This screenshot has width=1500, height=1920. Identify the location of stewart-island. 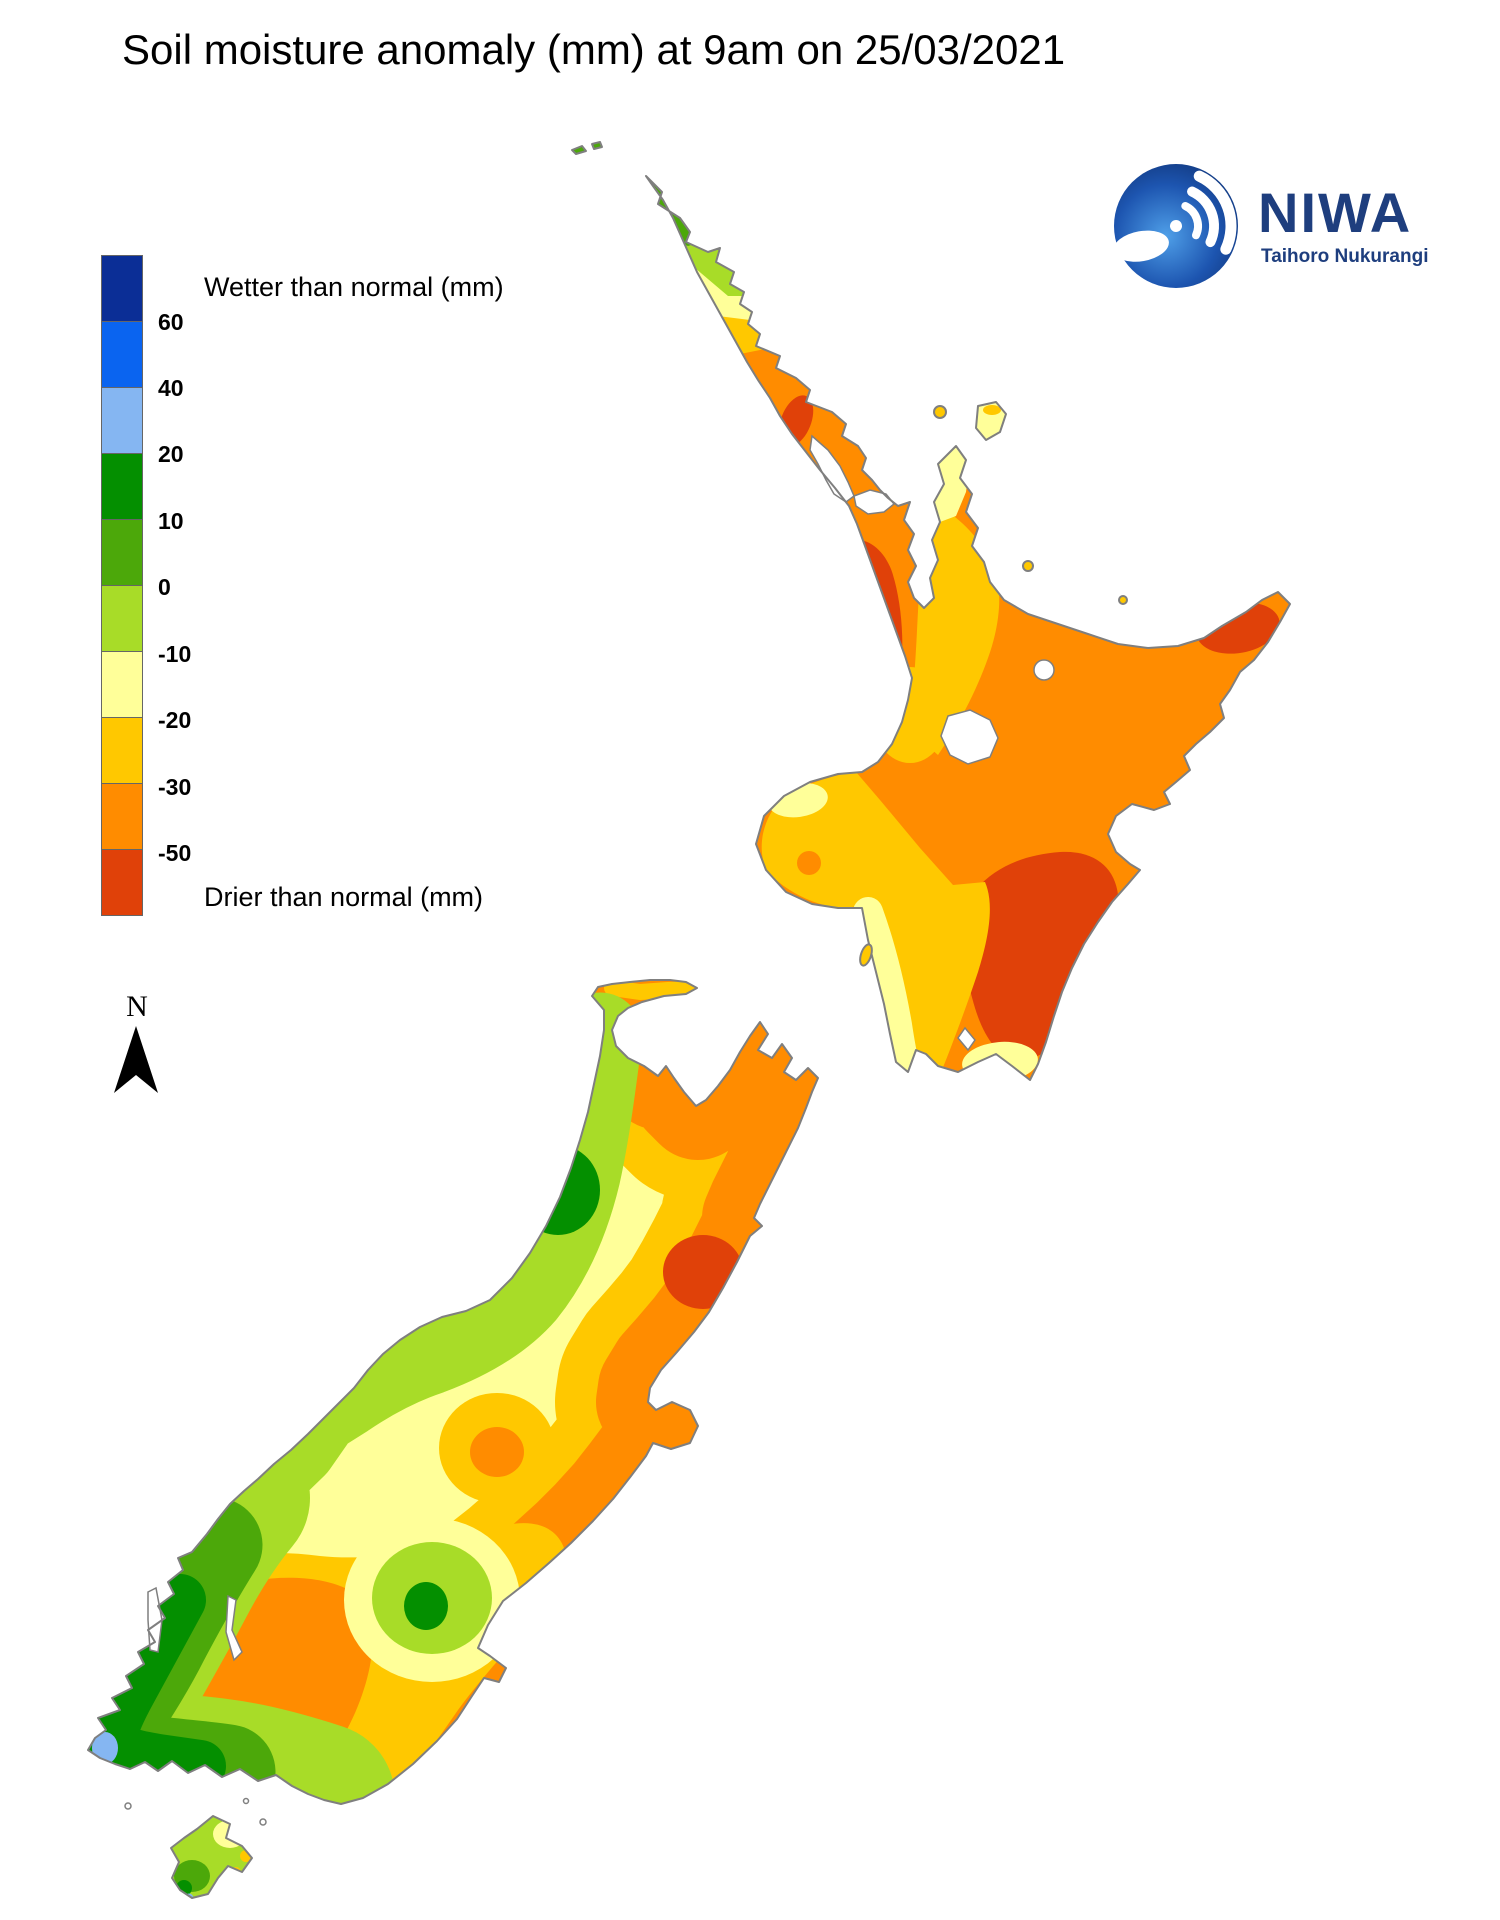
(211, 1857).